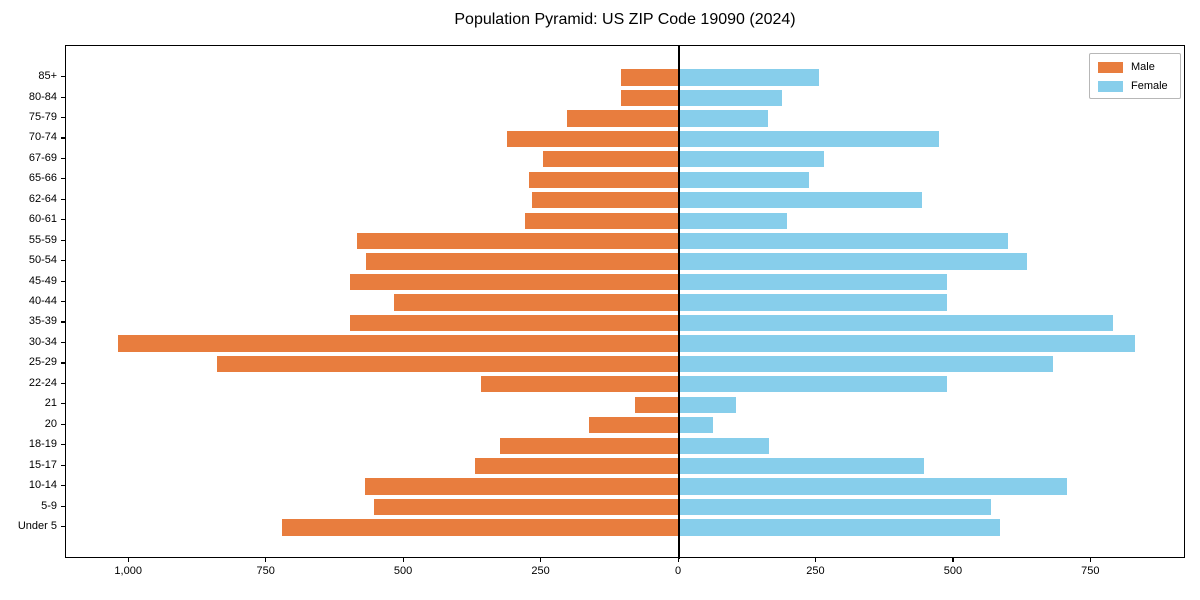  I want to click on ytick-label-Under 5: Under 5, so click(37, 526).